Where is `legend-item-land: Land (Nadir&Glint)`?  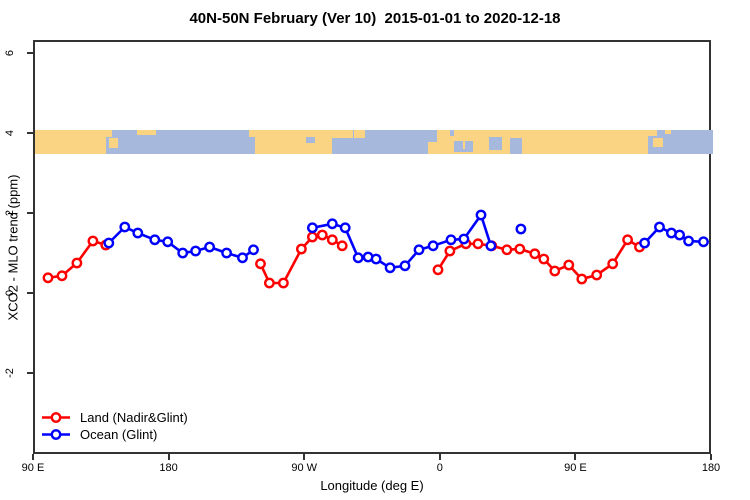 legend-item-land: Land (Nadir&Glint) is located at coordinates (114, 417).